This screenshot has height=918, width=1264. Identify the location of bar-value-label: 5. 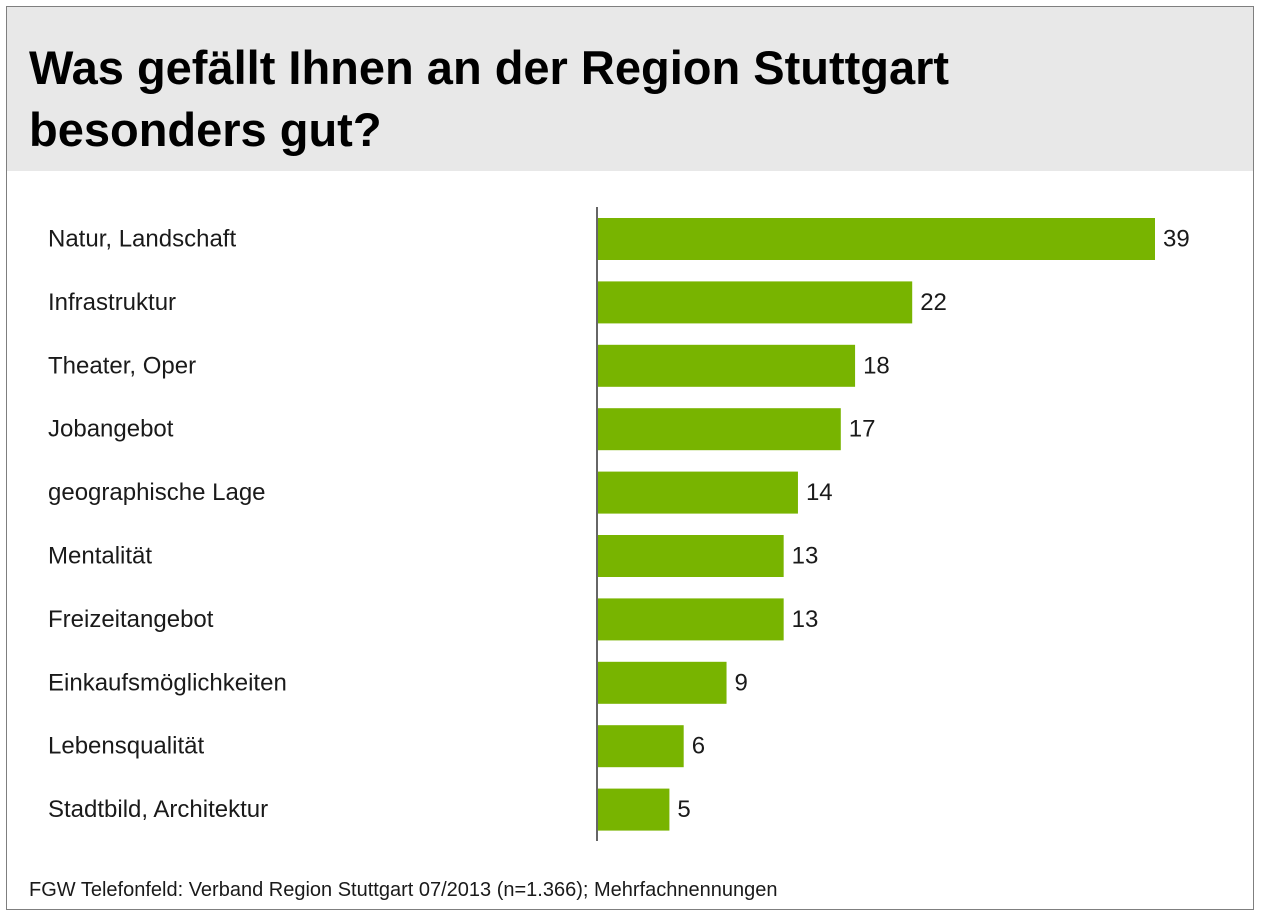
(683, 809).